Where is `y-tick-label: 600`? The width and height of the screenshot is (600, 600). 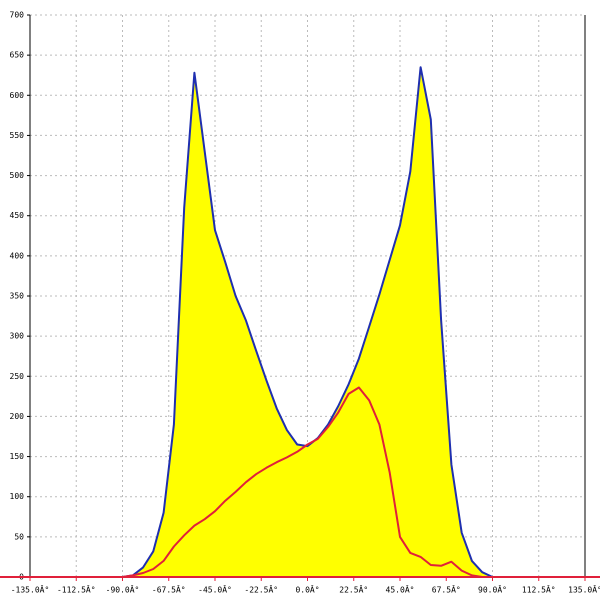 y-tick-label: 600 is located at coordinates (17, 95).